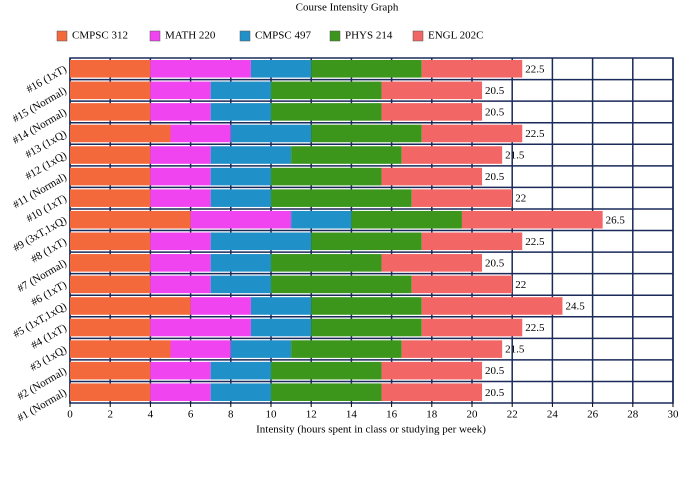 This screenshot has height=499, width=695. I want to click on chart-title: Course Intensity Graph, so click(347, 8).